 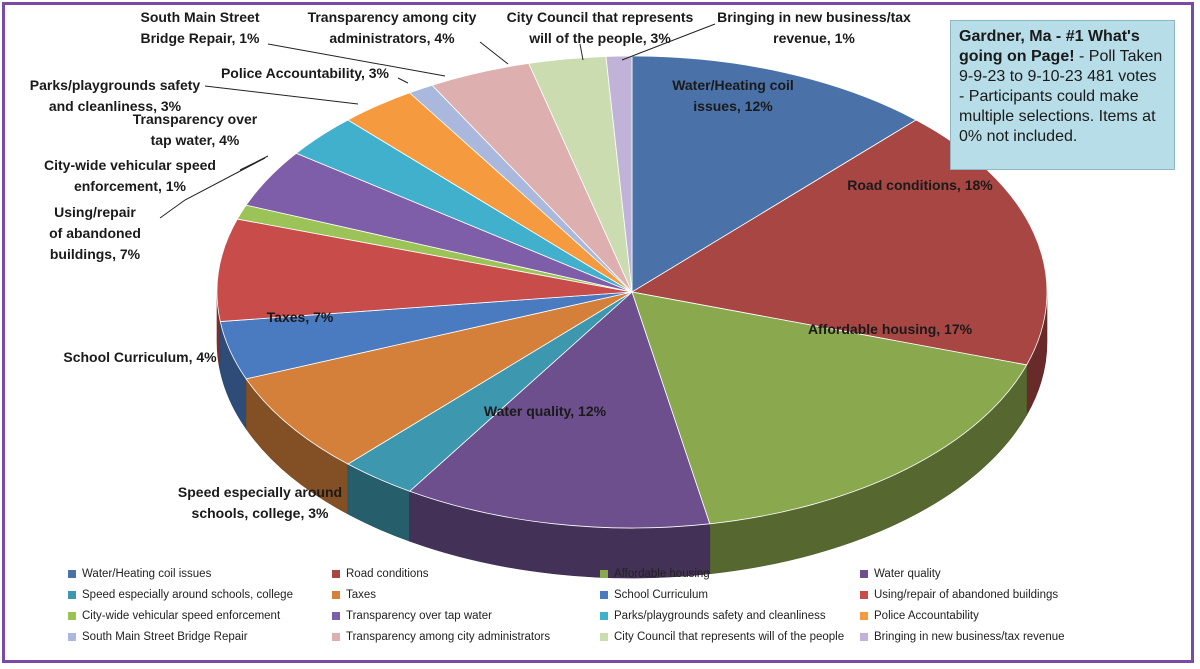 I want to click on legend-item-12: South Main Street Bridge Repair, so click(x=200, y=637).